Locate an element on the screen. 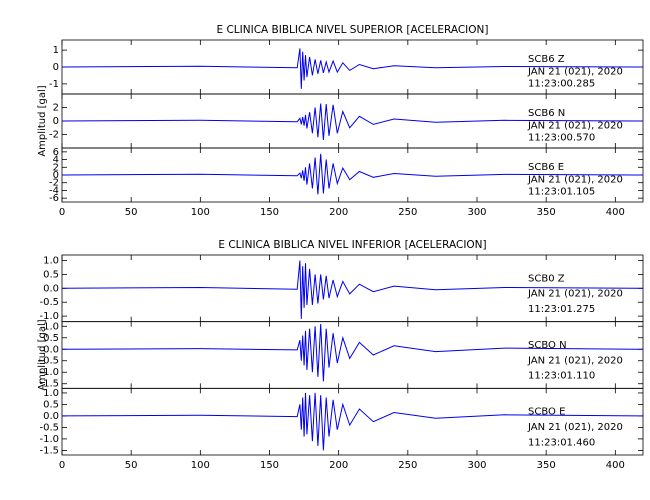 The image size is (650, 500). y-tick-label: -4 is located at coordinates (54, 190).